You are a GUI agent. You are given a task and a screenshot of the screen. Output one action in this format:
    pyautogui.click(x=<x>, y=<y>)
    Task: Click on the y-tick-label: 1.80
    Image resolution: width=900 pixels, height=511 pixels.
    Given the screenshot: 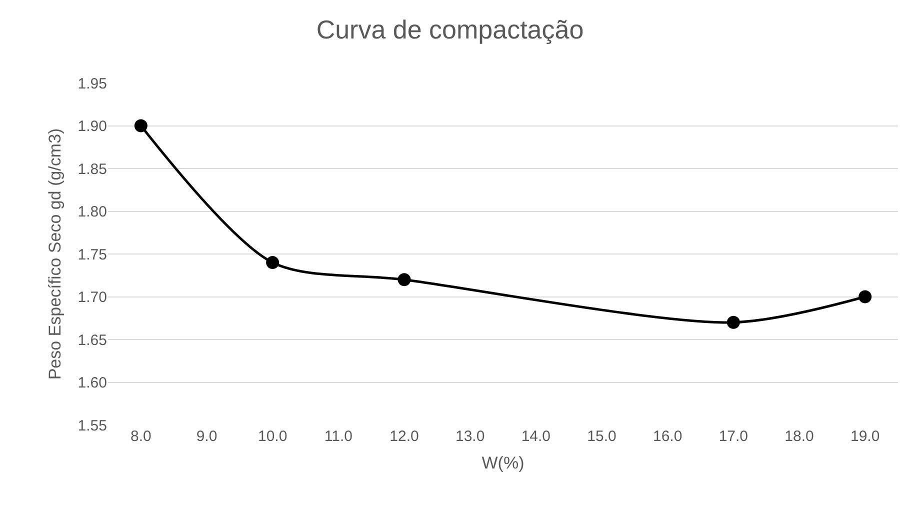 What is the action you would take?
    pyautogui.click(x=92, y=212)
    